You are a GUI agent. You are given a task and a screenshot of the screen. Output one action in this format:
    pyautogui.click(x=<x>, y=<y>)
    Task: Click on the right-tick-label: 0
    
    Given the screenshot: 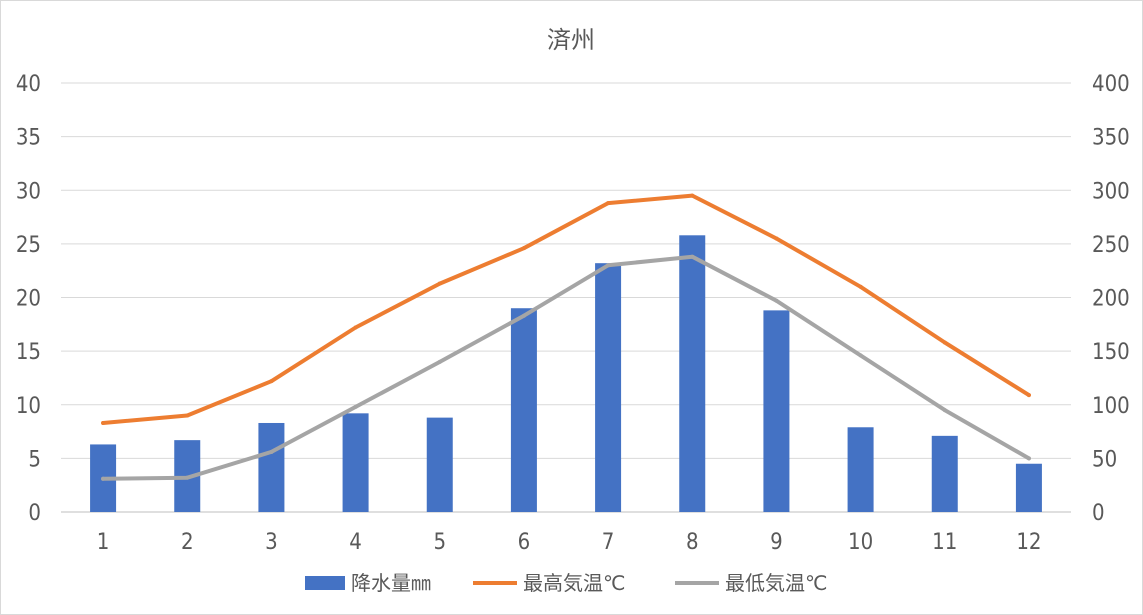 What is the action you would take?
    pyautogui.click(x=1098, y=513)
    